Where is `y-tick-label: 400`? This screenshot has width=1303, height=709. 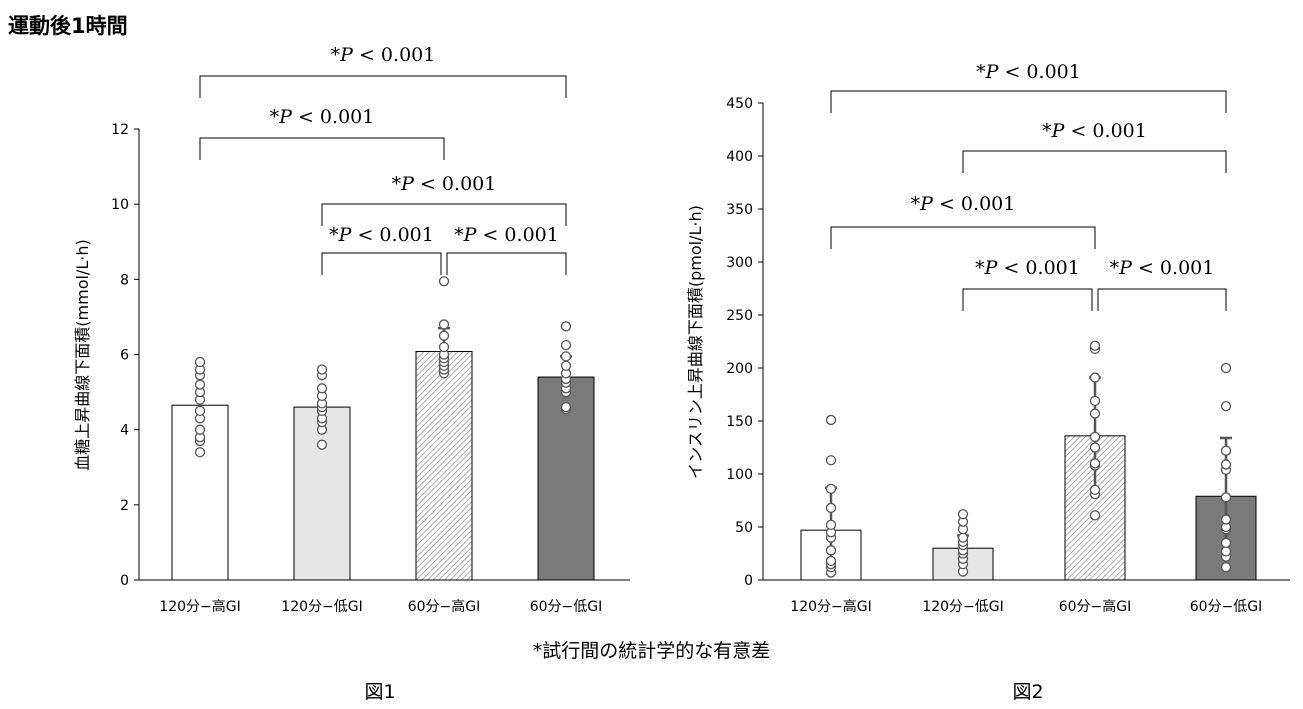
y-tick-label: 400 is located at coordinates (739, 157).